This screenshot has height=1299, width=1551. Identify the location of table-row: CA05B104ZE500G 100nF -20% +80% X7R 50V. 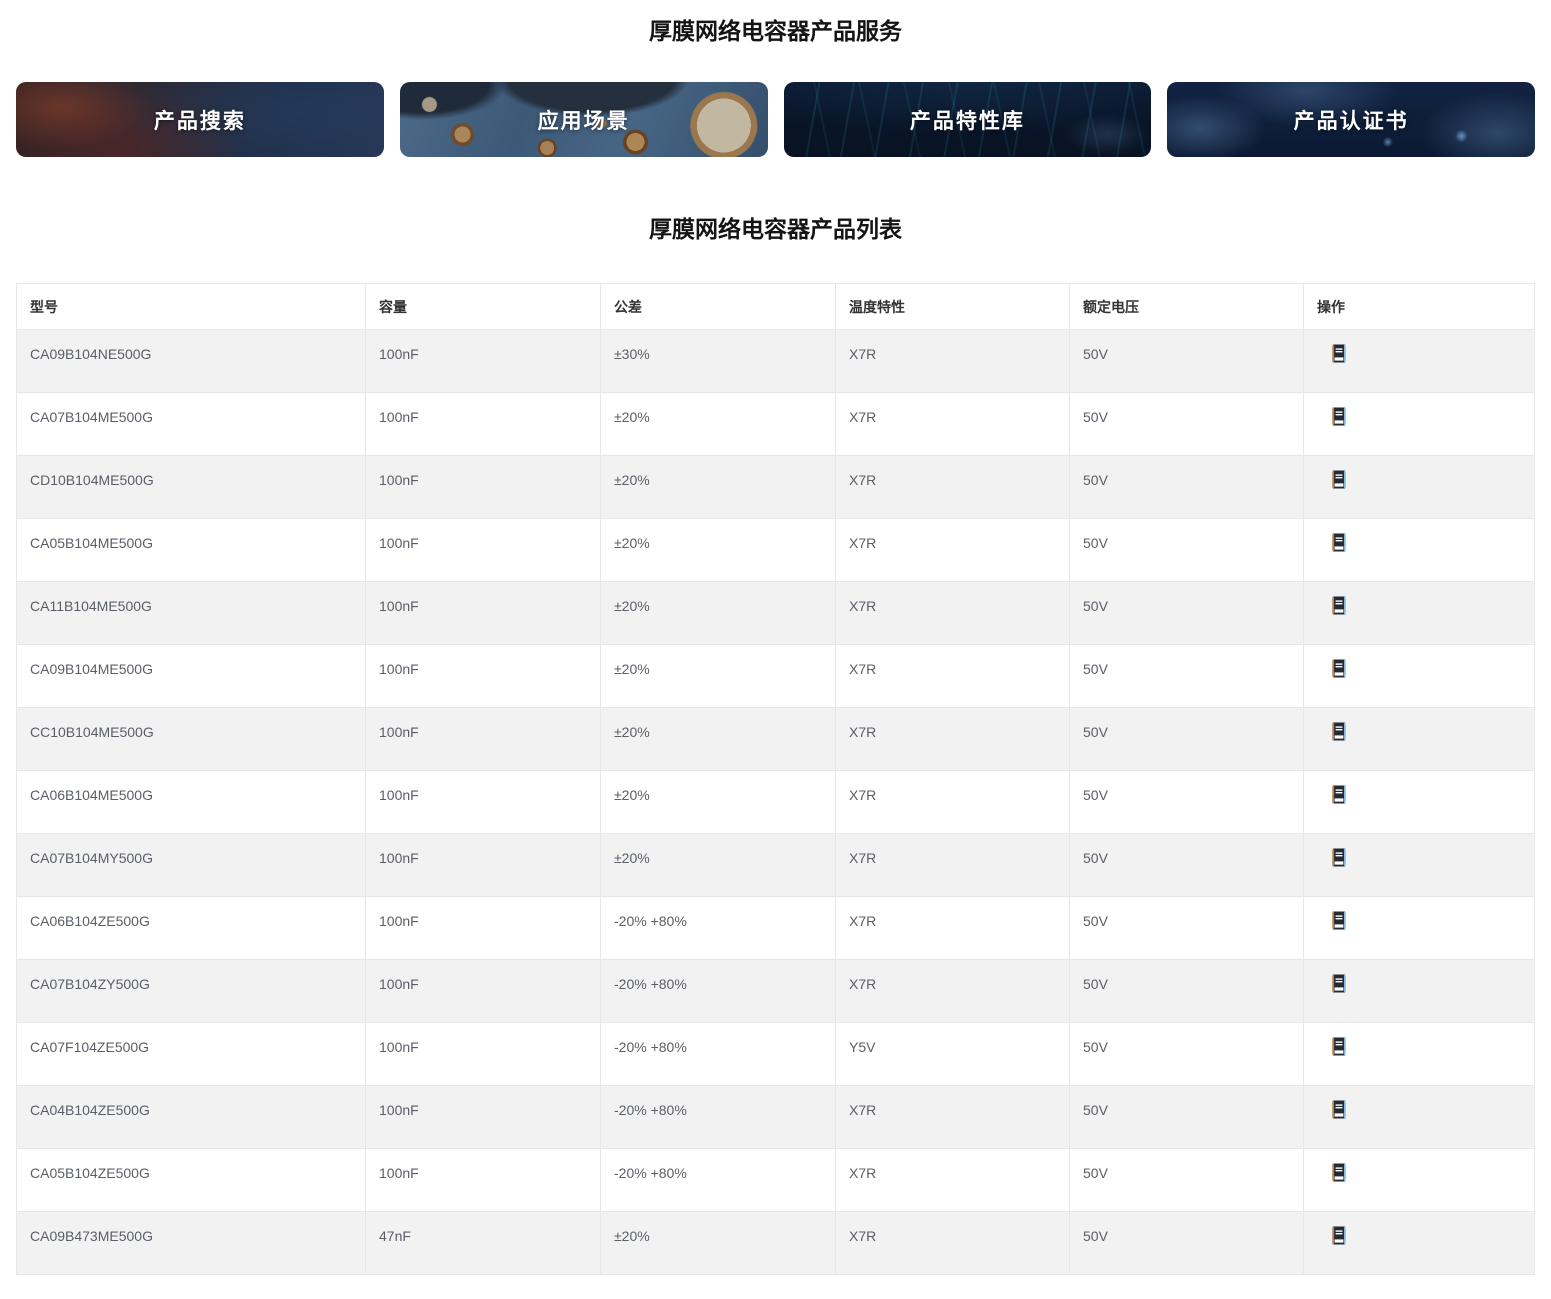
(775, 1180).